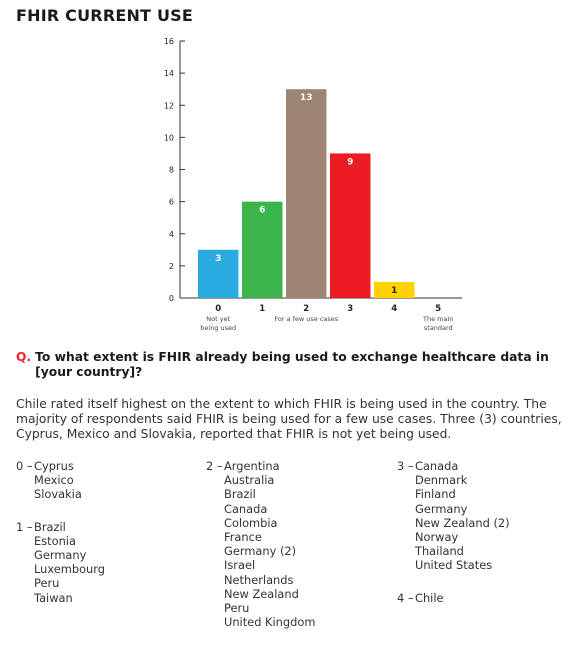  Describe the element at coordinates (462, 551) in the screenshot. I see `country-name: Thailand` at that location.